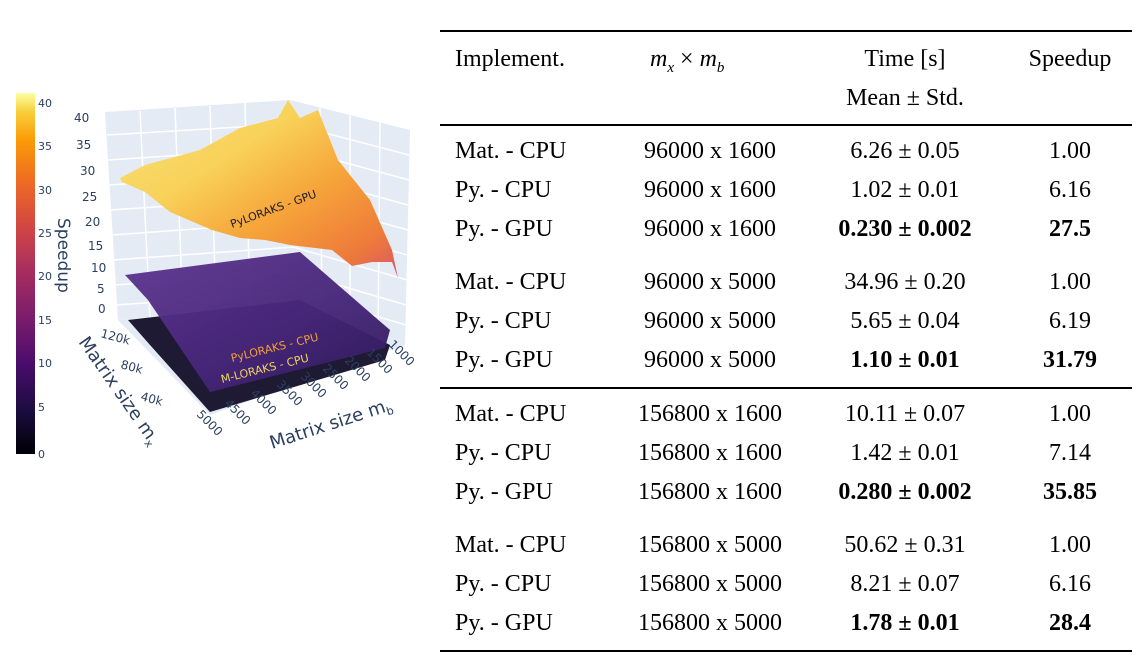  What do you see at coordinates (259, 189) in the screenshot?
I see `surface-pyloraks-gpu` at bounding box center [259, 189].